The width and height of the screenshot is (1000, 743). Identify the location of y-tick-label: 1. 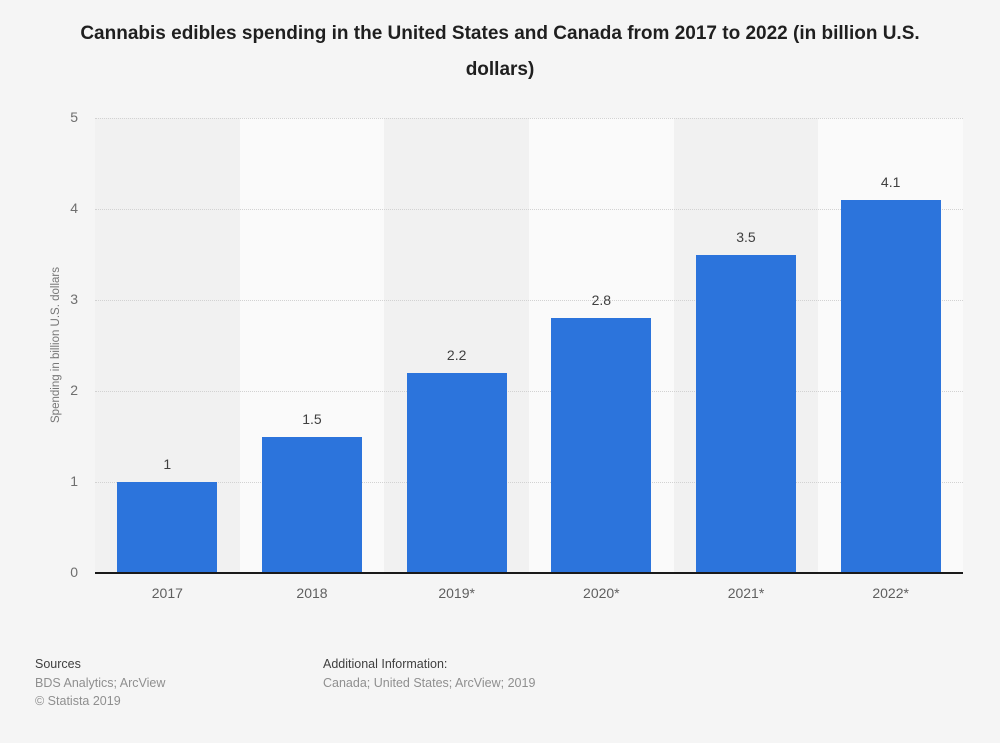
(74, 481).